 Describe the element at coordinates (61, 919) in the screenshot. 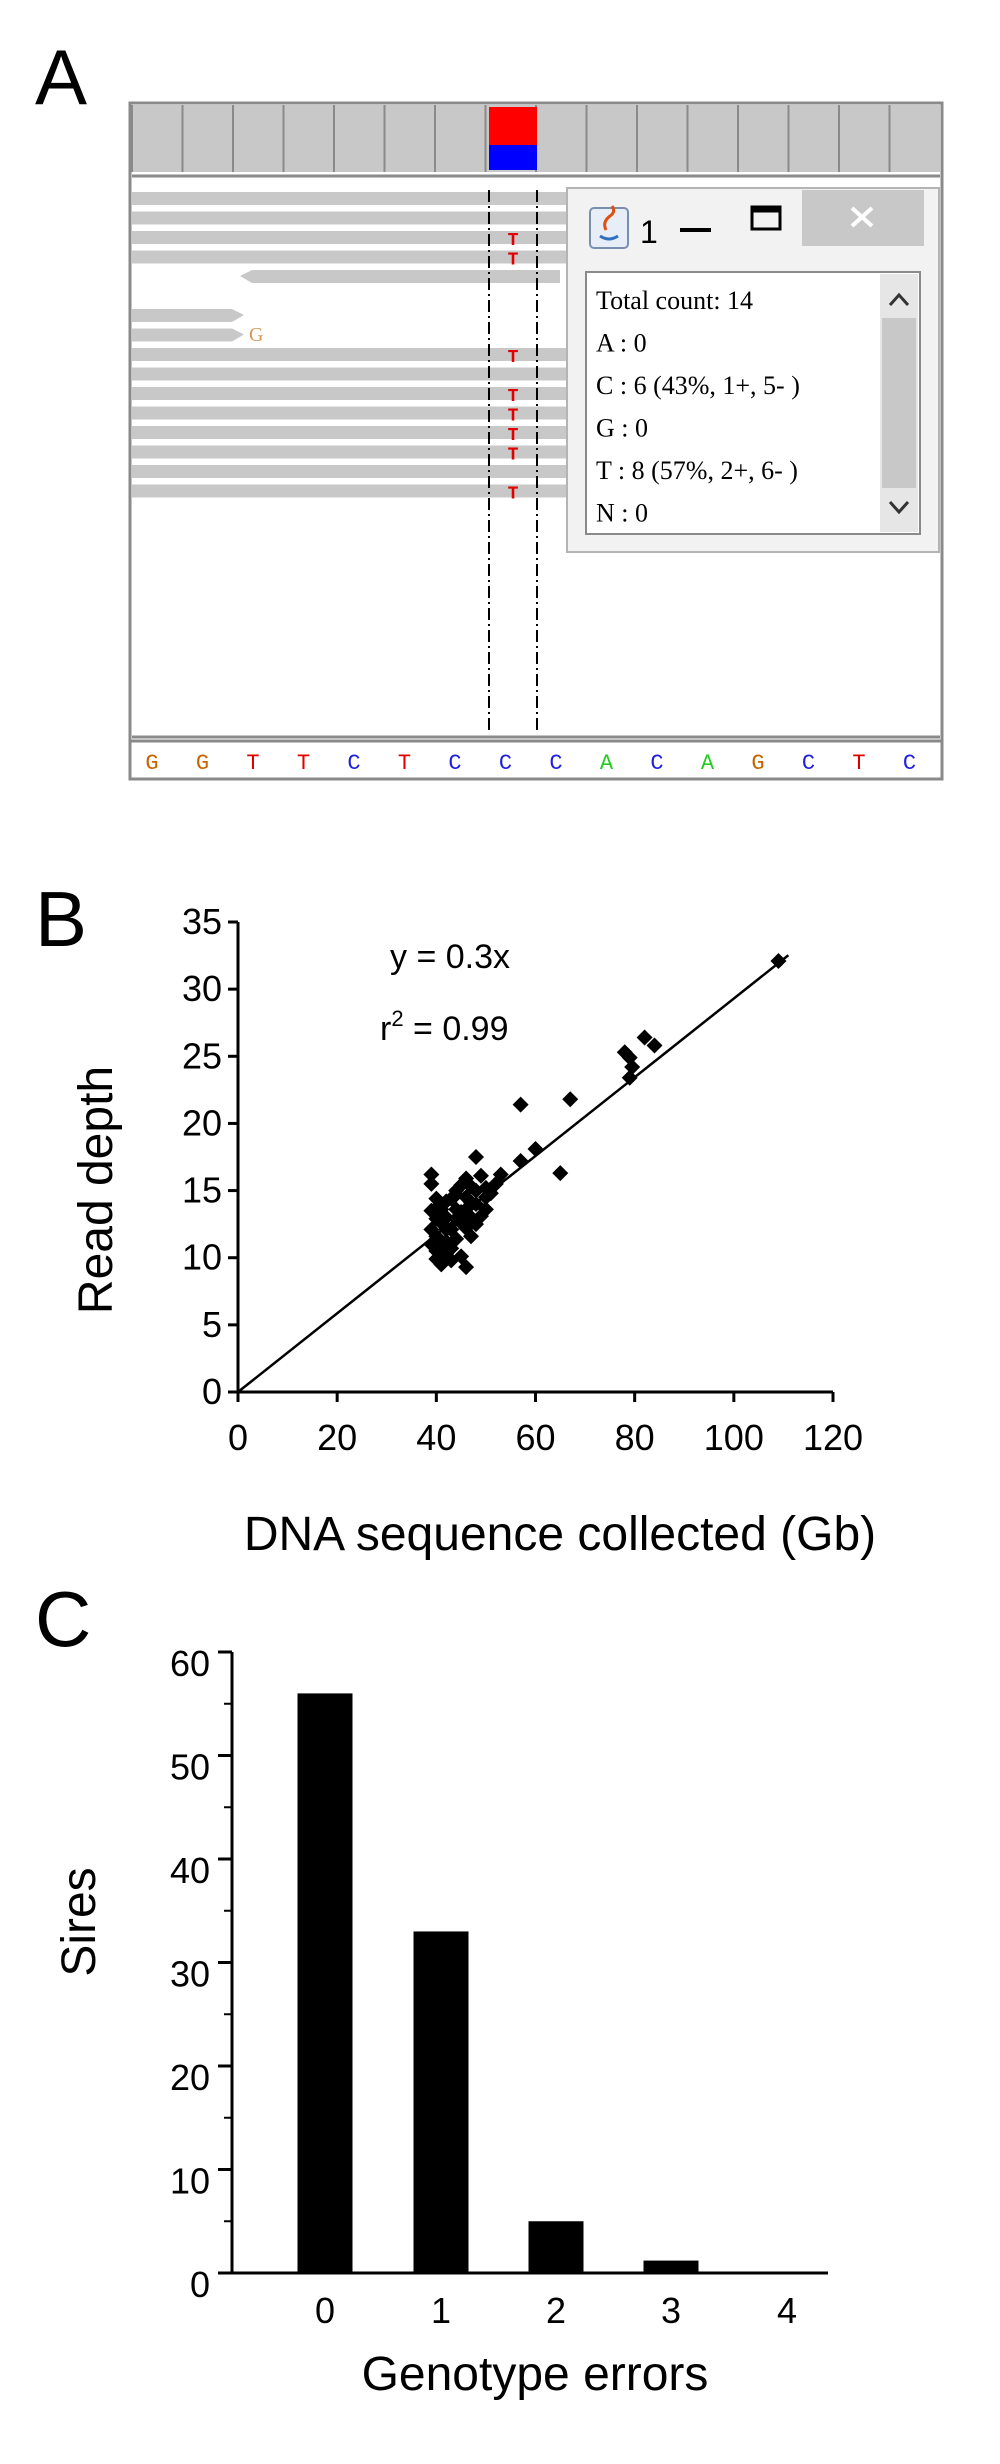

I see `panel-label-b: B` at that location.